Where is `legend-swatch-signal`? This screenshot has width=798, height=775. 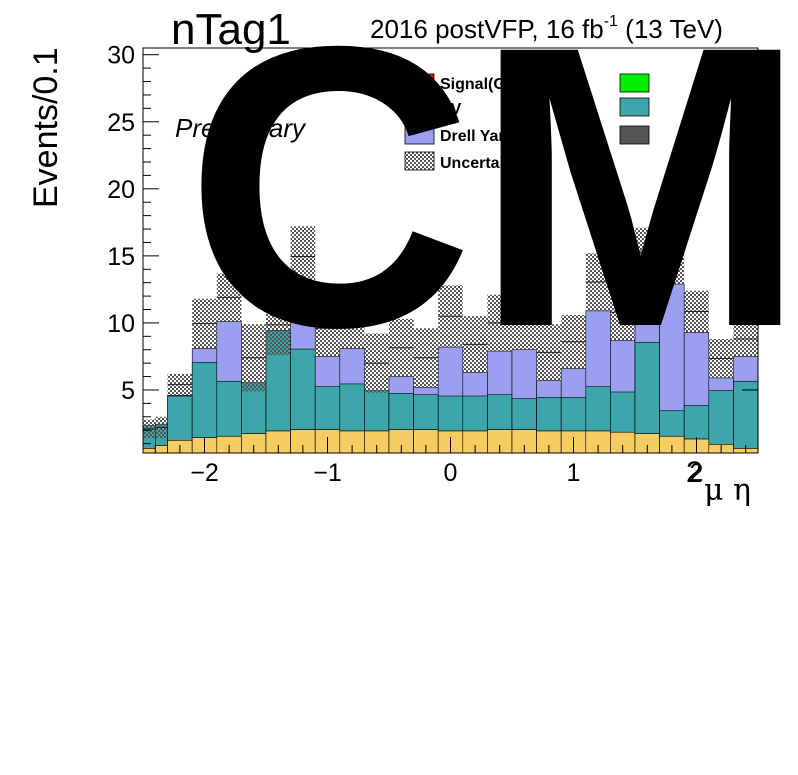 legend-swatch-signal is located at coordinates (419, 83).